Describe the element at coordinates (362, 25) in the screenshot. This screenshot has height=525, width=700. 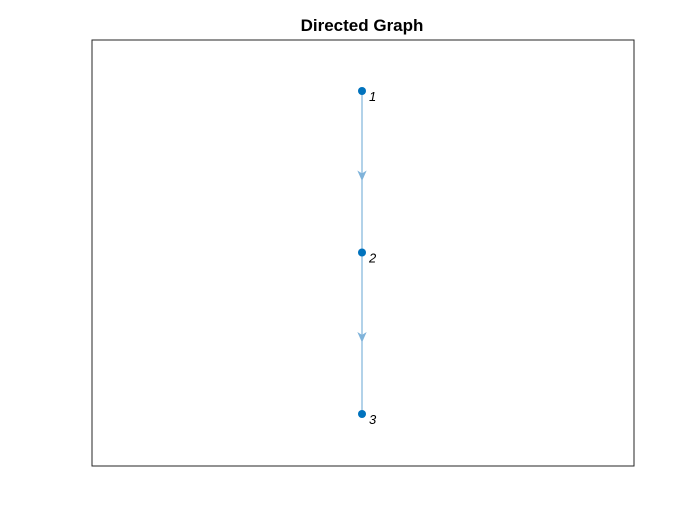
I see `graph-title: Directed Graph` at that location.